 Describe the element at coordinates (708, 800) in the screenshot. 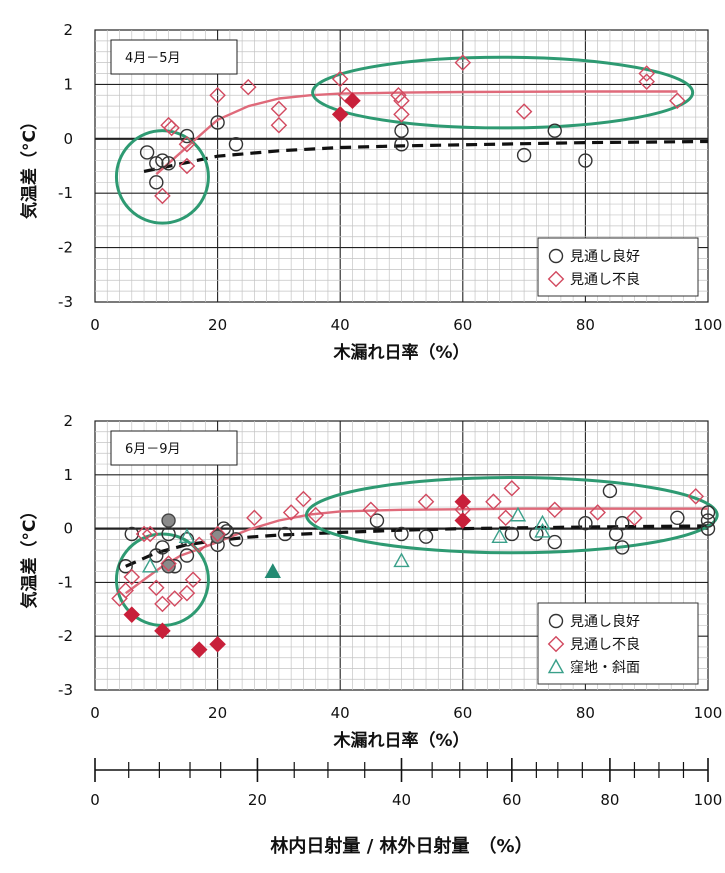

I see `secondary-tick-label: 100` at that location.